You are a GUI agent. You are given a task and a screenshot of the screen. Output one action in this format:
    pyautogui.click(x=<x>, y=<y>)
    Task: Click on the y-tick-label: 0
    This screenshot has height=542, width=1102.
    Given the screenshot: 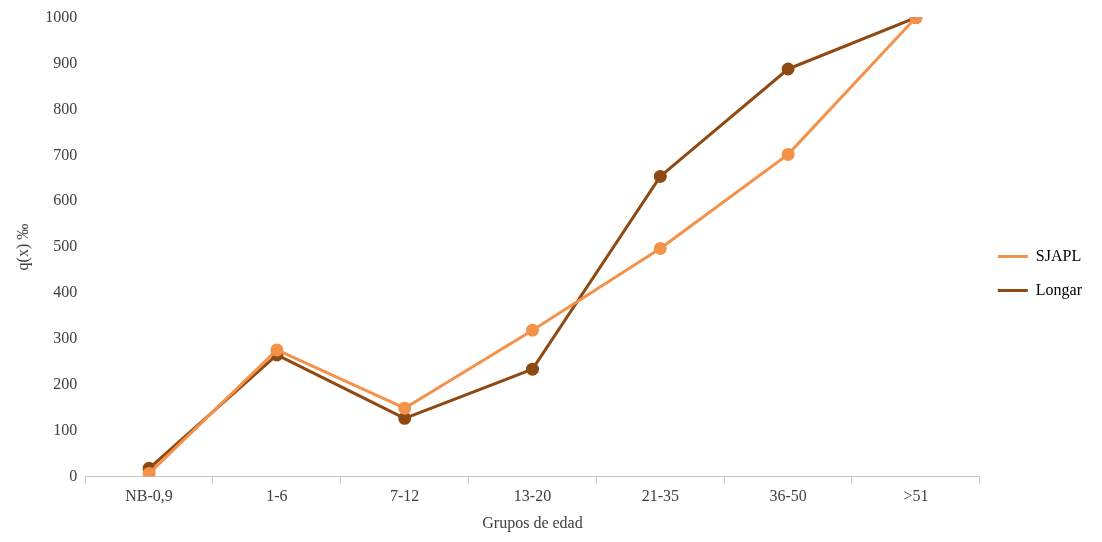 What is the action you would take?
    pyautogui.click(x=73, y=475)
    